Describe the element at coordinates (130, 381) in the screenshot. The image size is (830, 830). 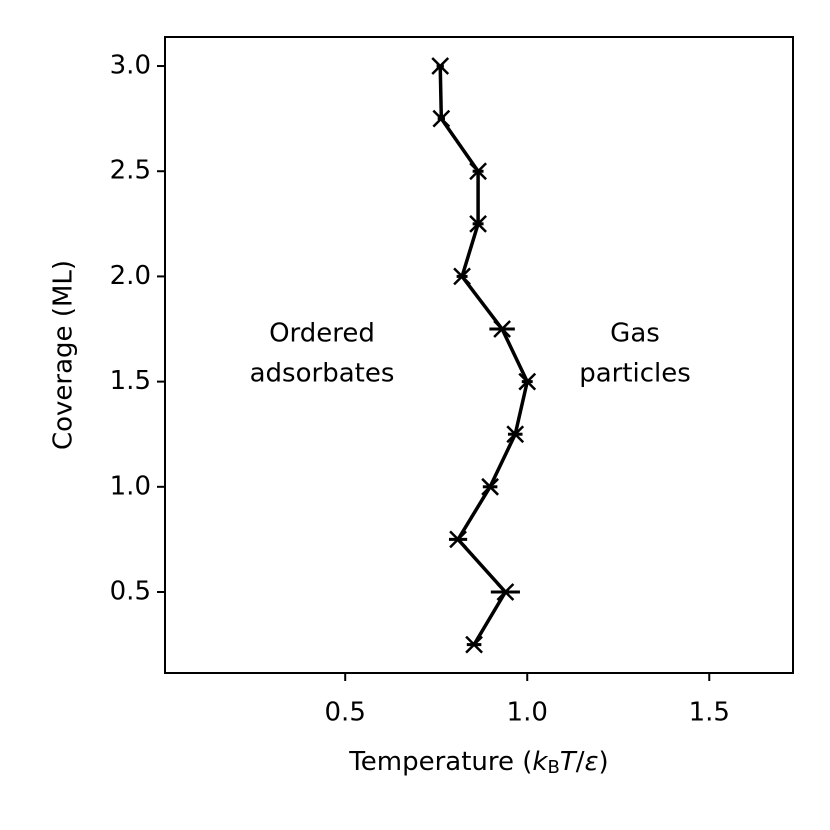
I see `y-tick-label: 1.5` at that location.